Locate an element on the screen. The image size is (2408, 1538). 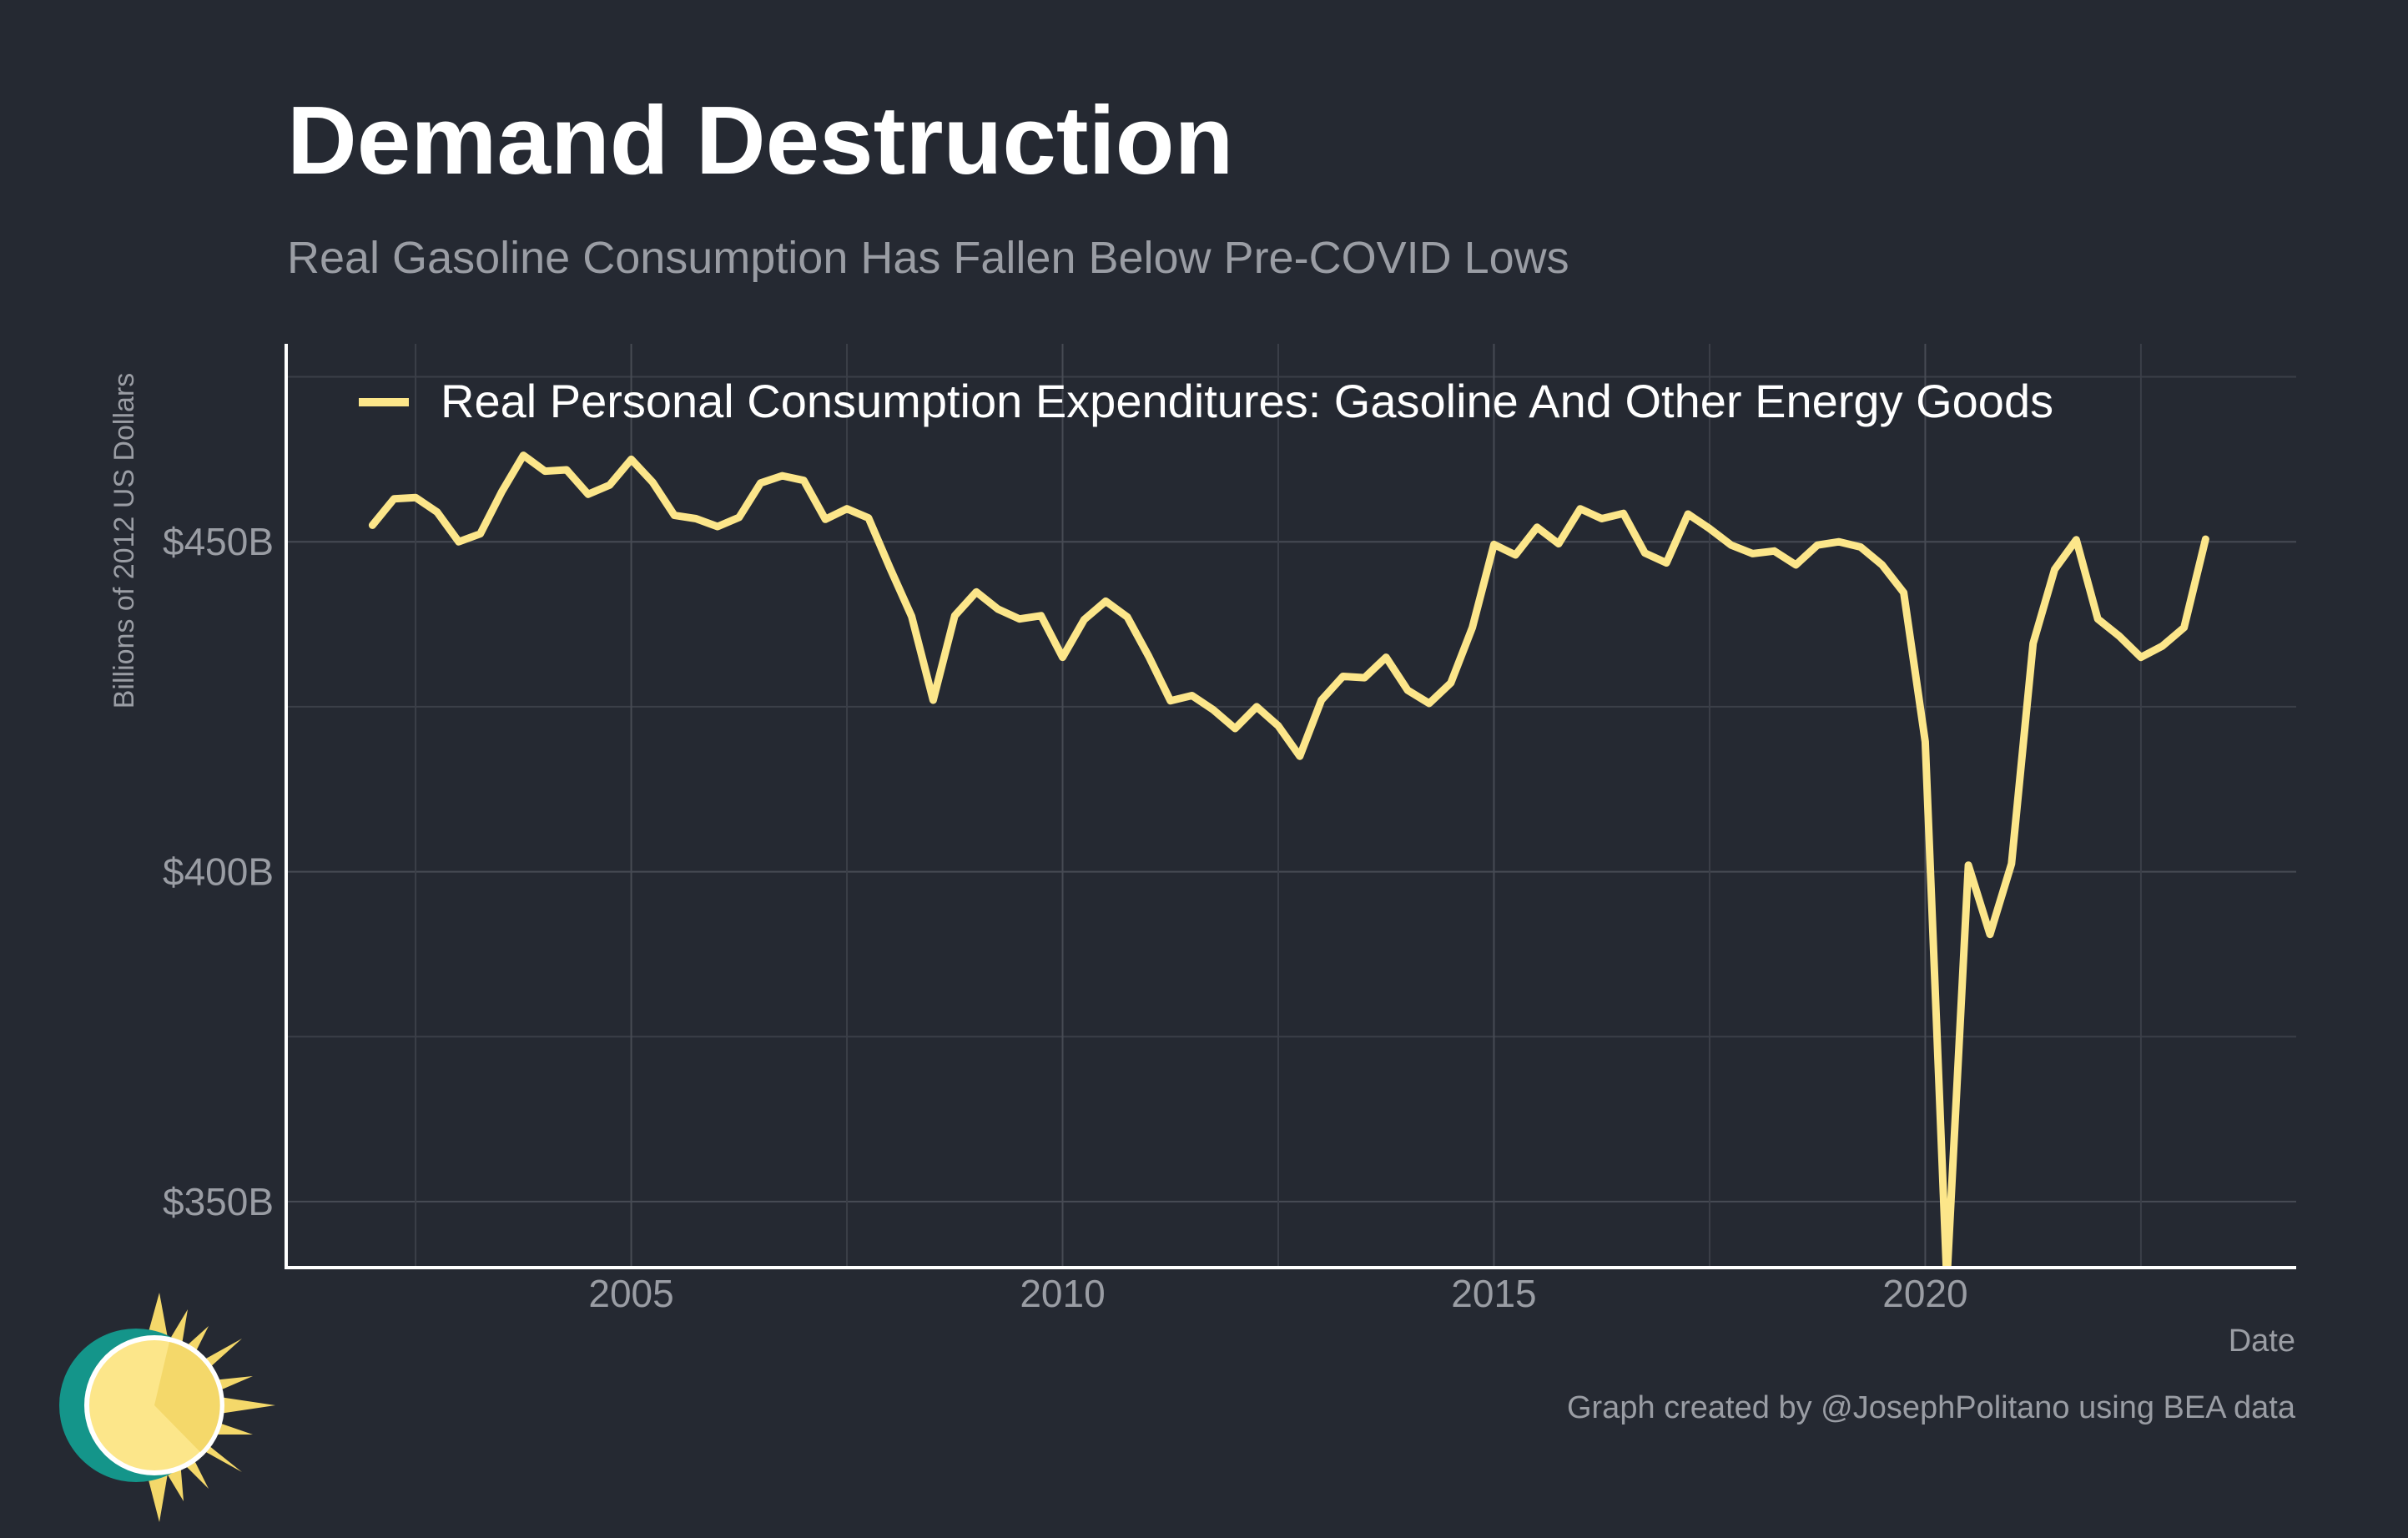
x-tick-label: 2005 is located at coordinates (630, 1293).